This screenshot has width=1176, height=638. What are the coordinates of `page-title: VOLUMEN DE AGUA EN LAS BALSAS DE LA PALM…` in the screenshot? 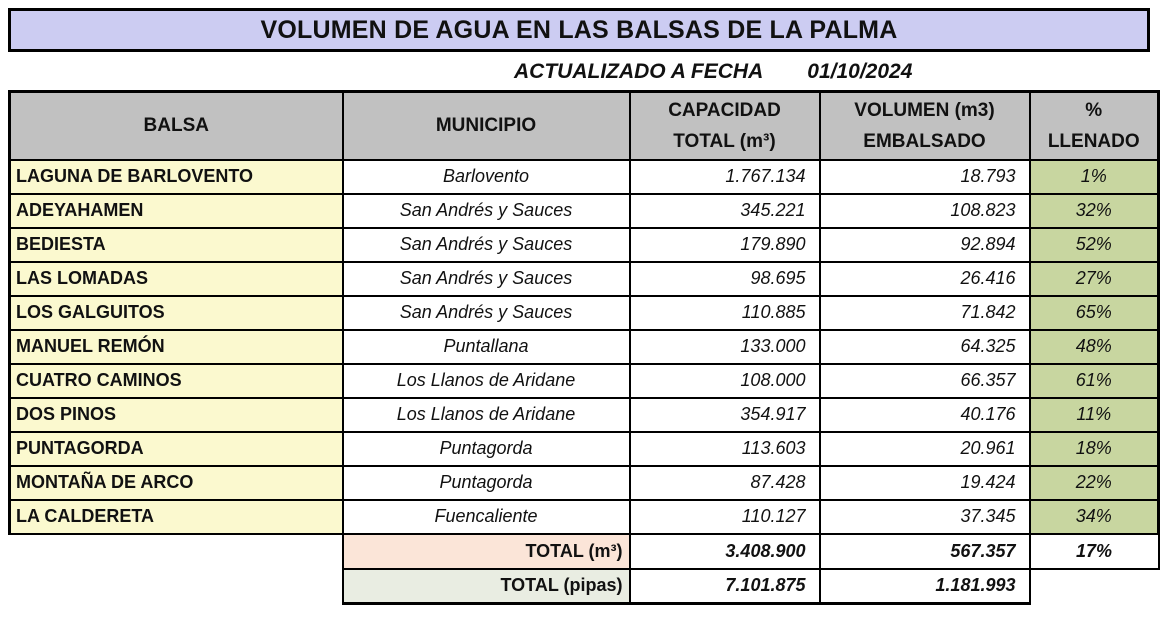 It's located at (579, 30).